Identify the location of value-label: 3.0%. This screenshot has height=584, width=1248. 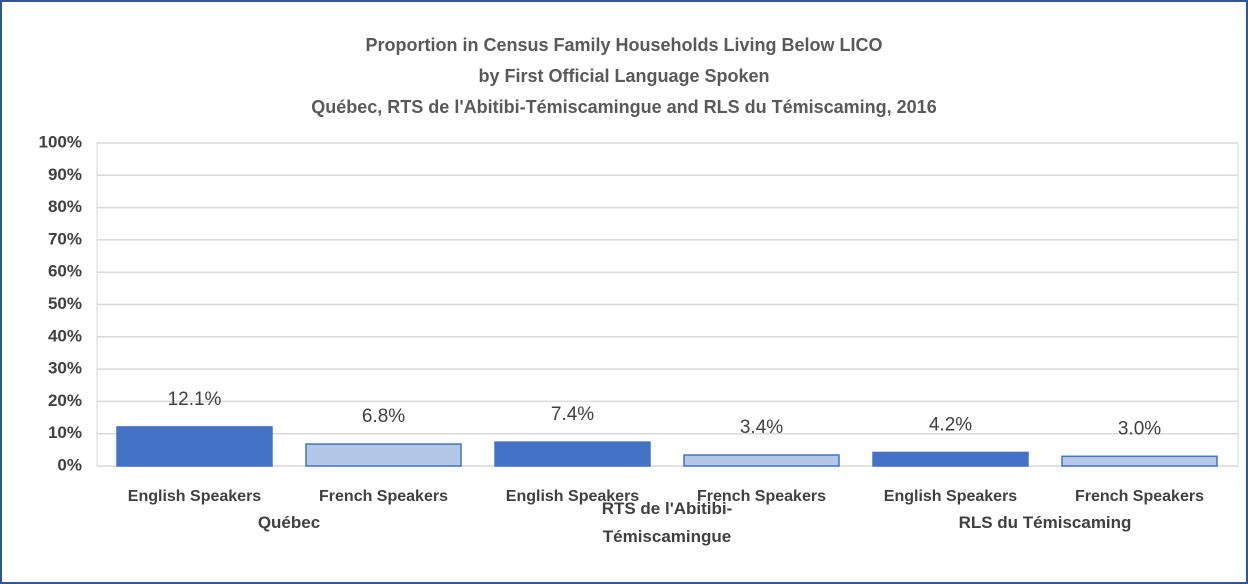
(1139, 428).